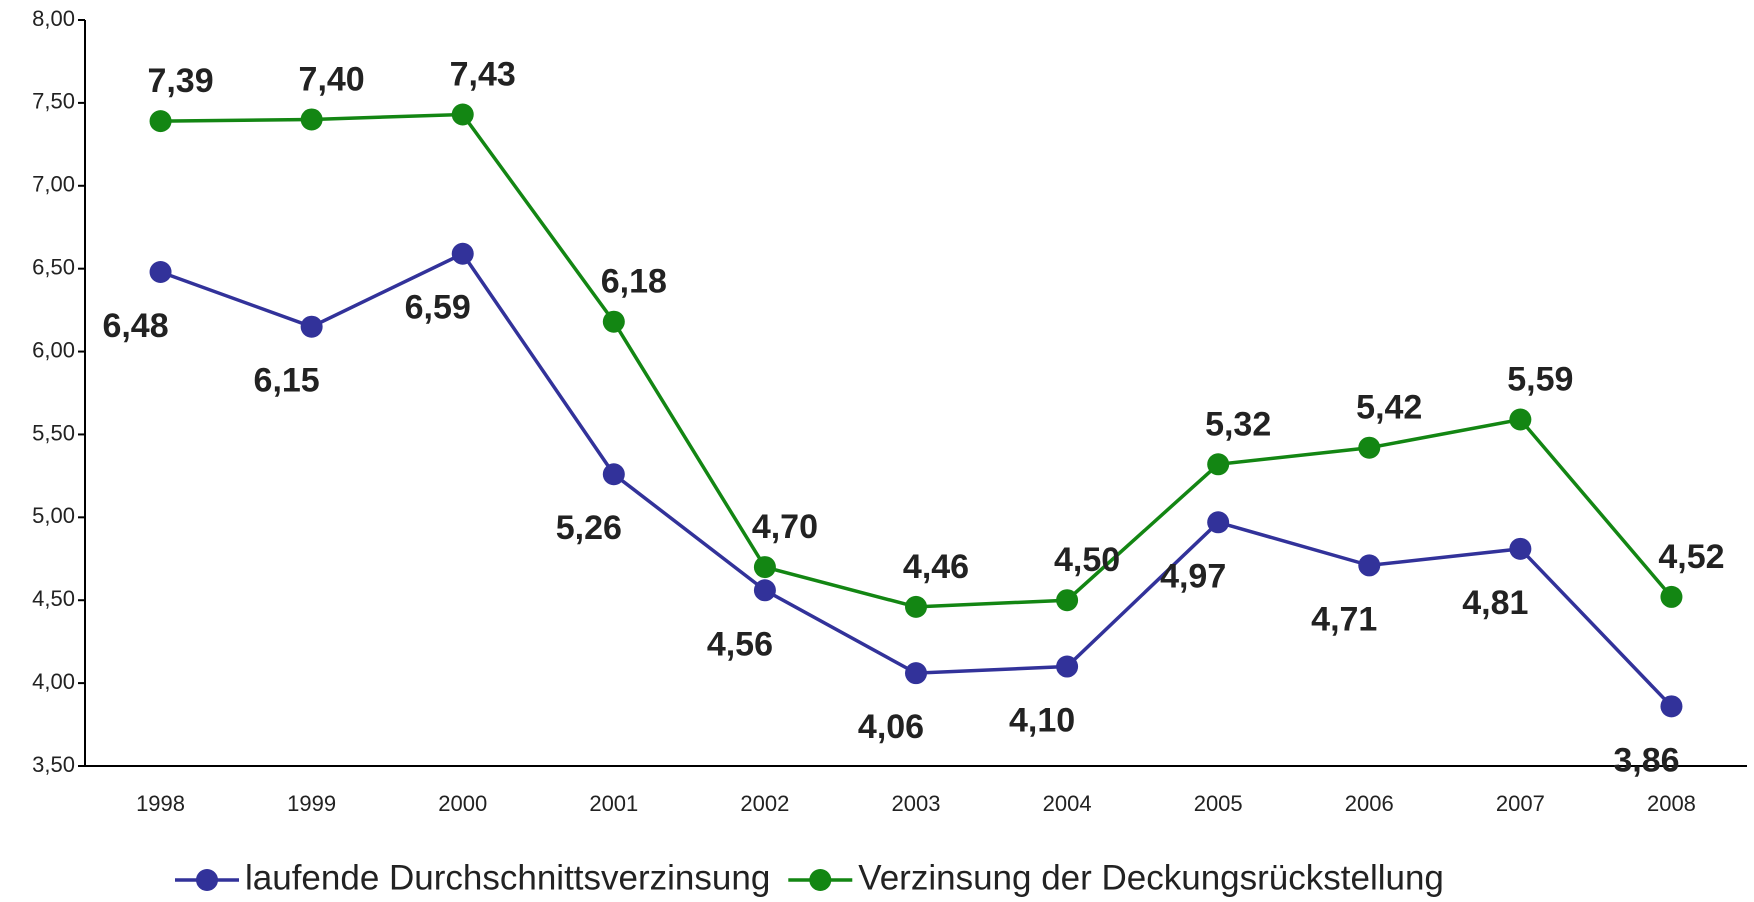 The height and width of the screenshot is (902, 1754). Describe the element at coordinates (1087, 560) in the screenshot. I see `data-label: 4,50` at that location.